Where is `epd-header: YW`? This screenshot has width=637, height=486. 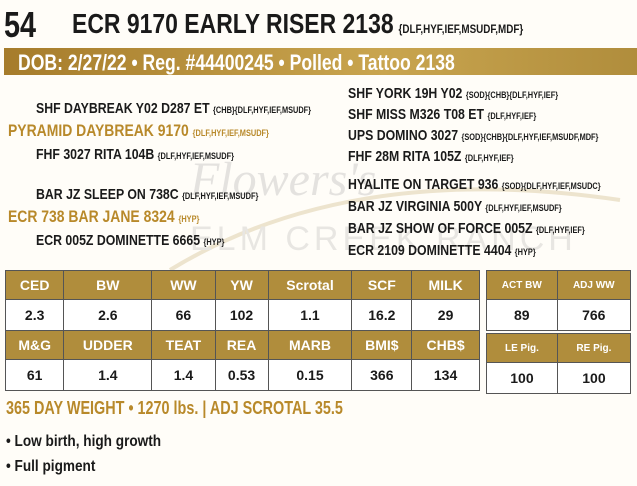 epd-header: YW is located at coordinates (241, 285).